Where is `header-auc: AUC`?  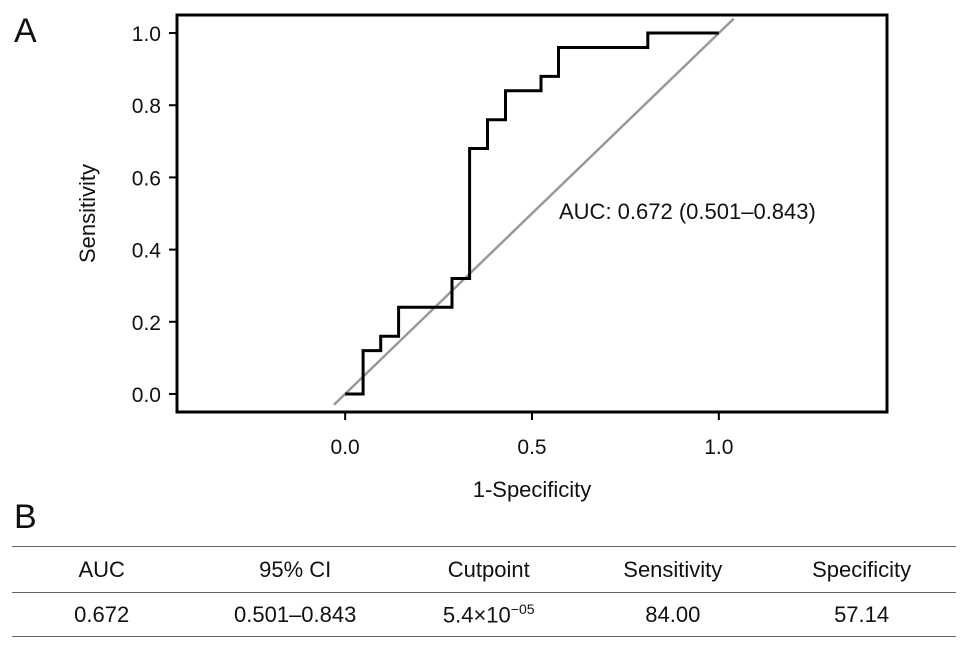
header-auc: AUC is located at coordinates (101, 569).